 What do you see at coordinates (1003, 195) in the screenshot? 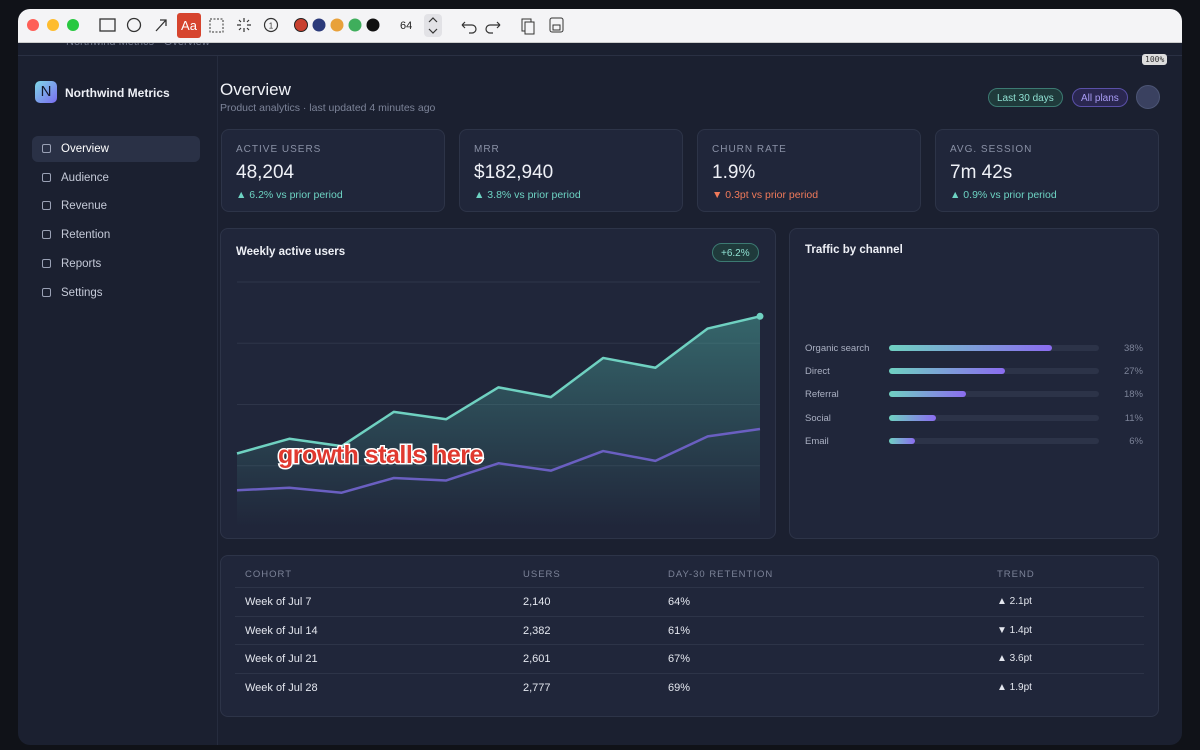
I see `kpi-delta: ▲ 0.9% vs prior period` at bounding box center [1003, 195].